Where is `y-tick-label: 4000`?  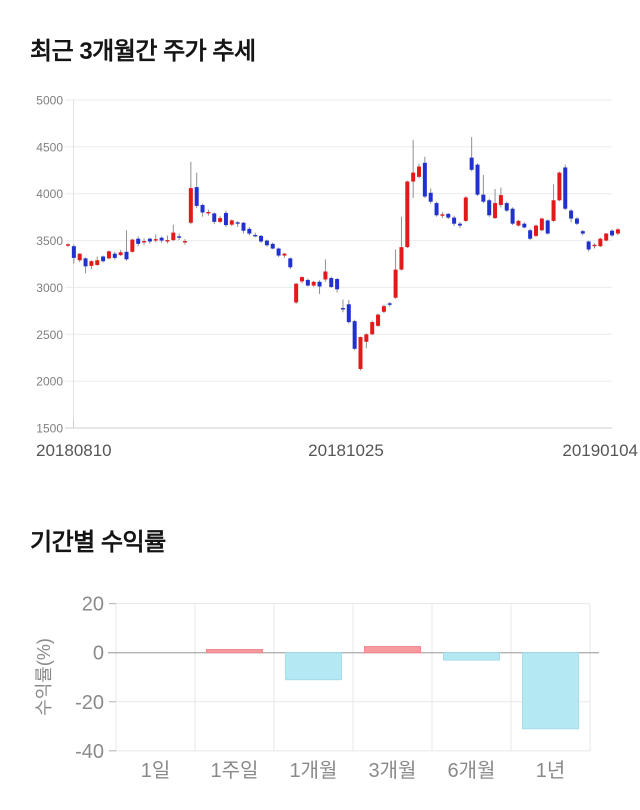
y-tick-label: 4000 is located at coordinates (49, 194).